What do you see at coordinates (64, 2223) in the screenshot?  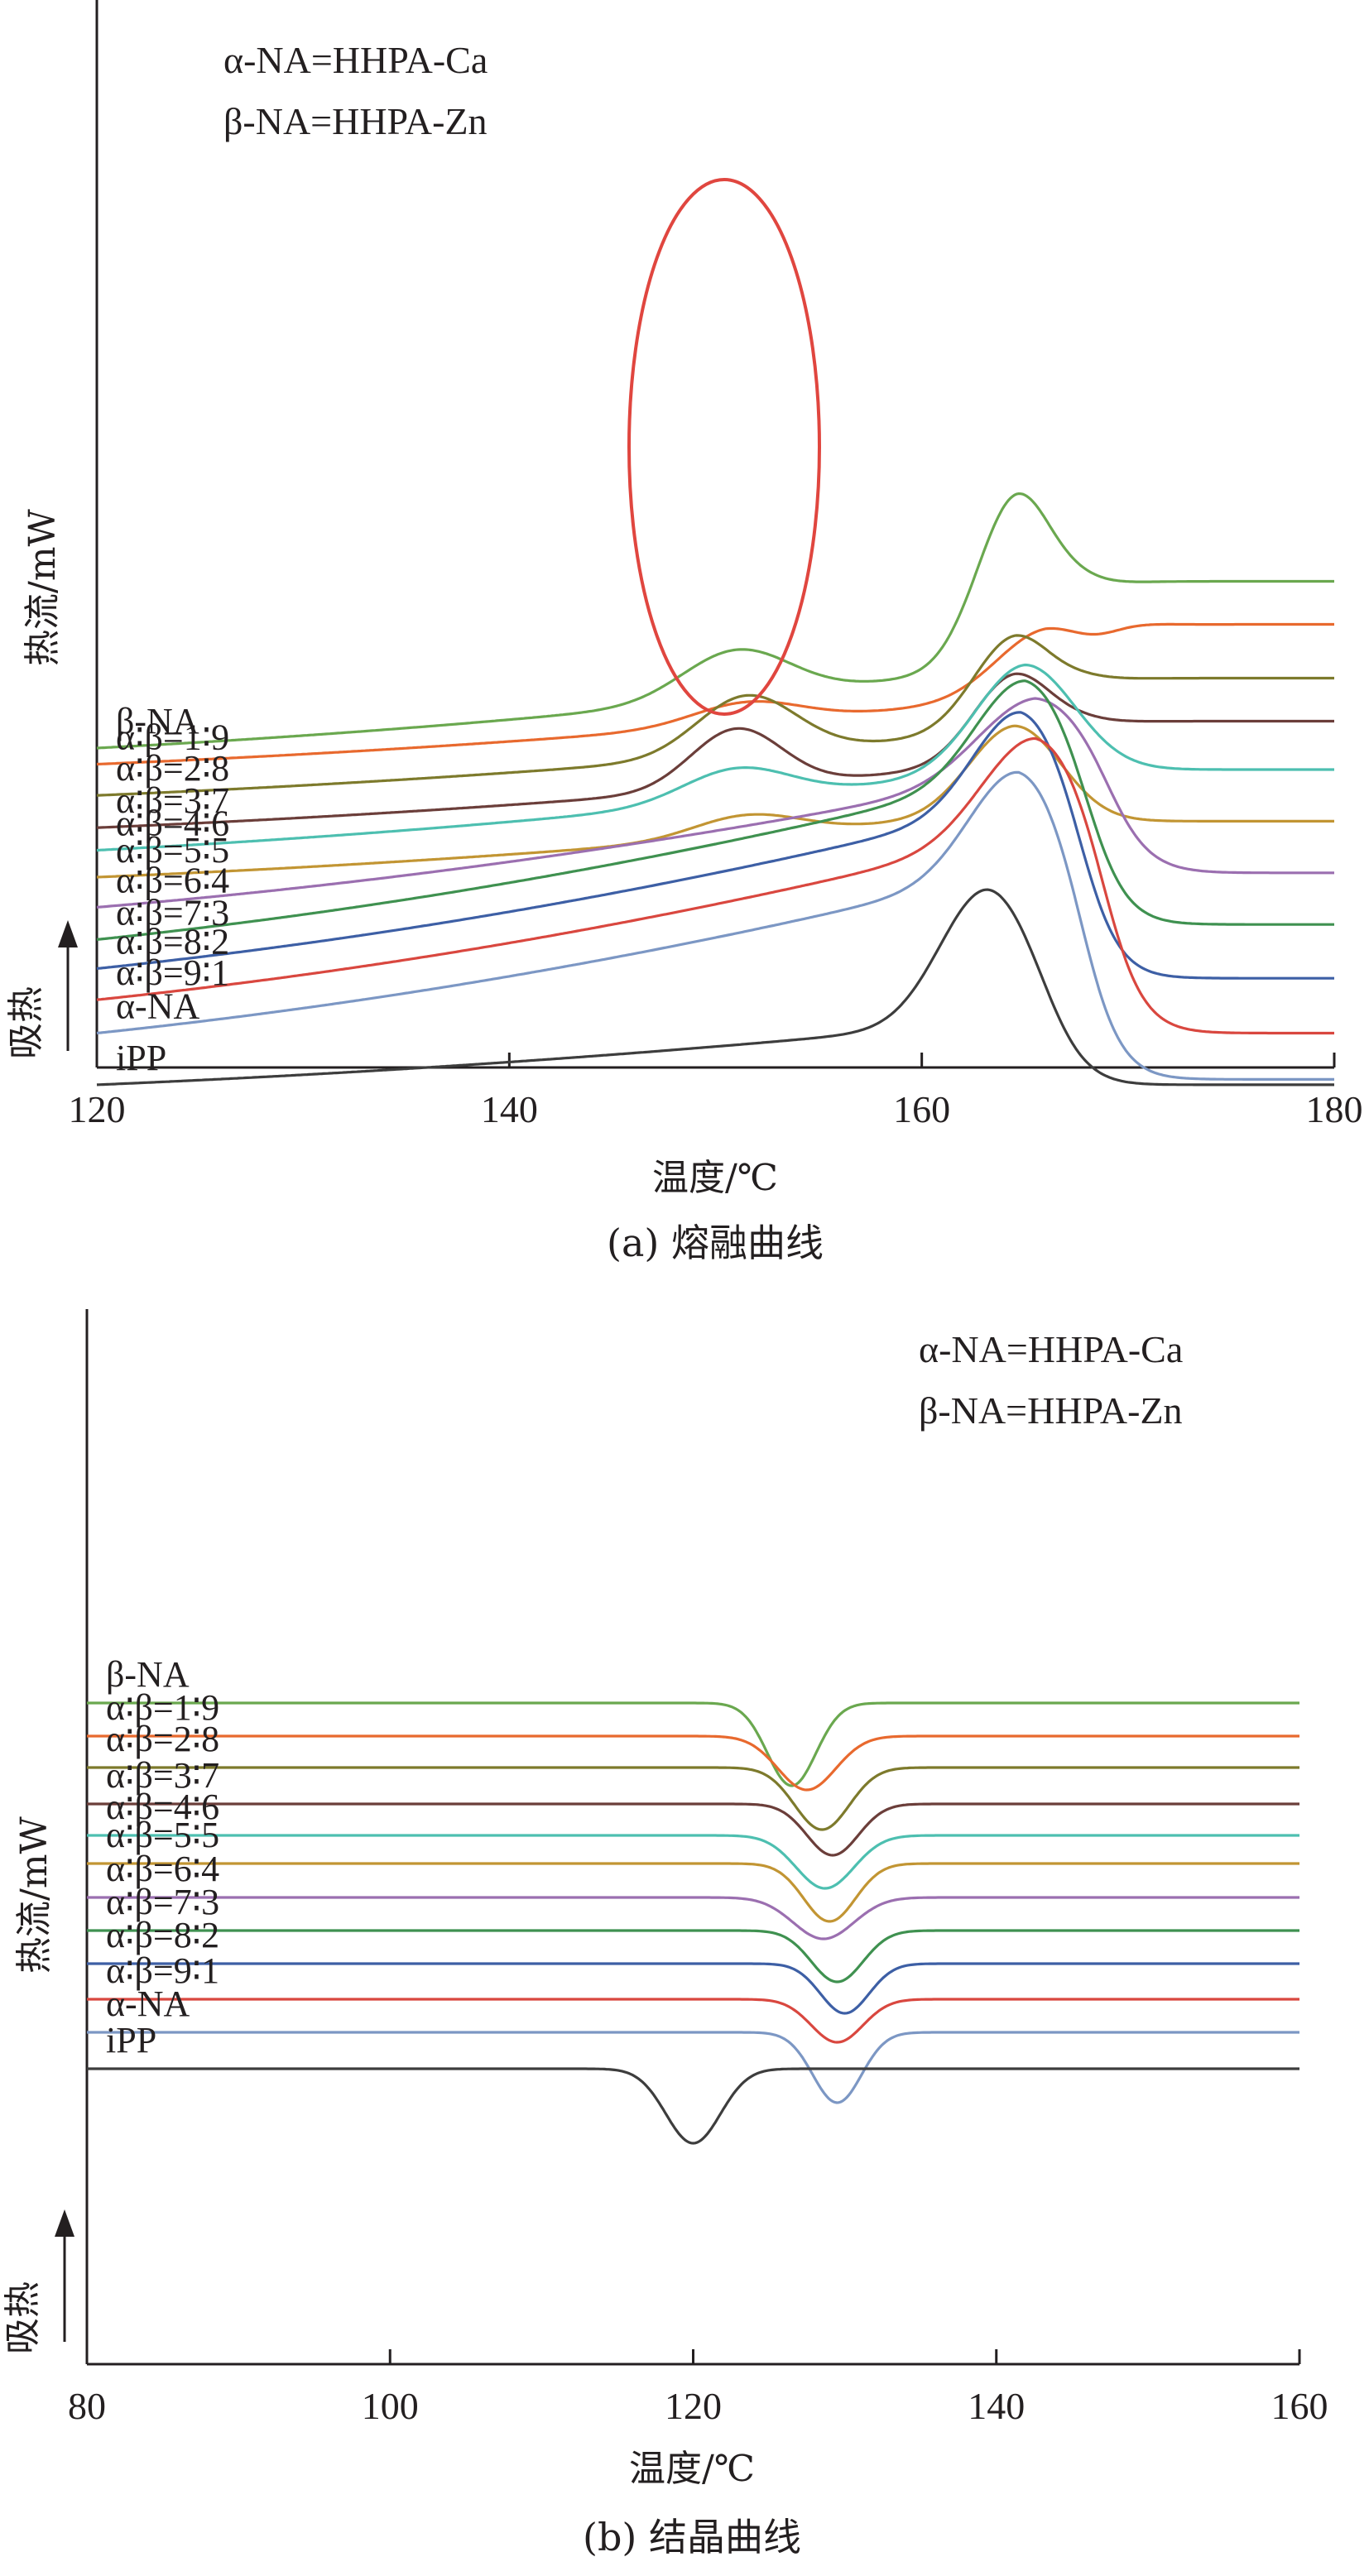 I see `crystallization-endo-arrow-icon` at bounding box center [64, 2223].